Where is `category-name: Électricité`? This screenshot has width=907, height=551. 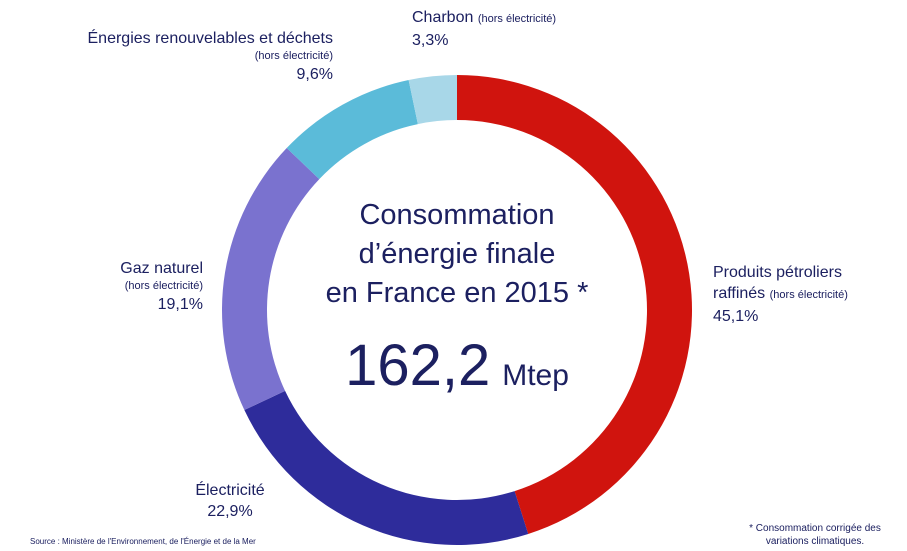 category-name: Électricité is located at coordinates (230, 490).